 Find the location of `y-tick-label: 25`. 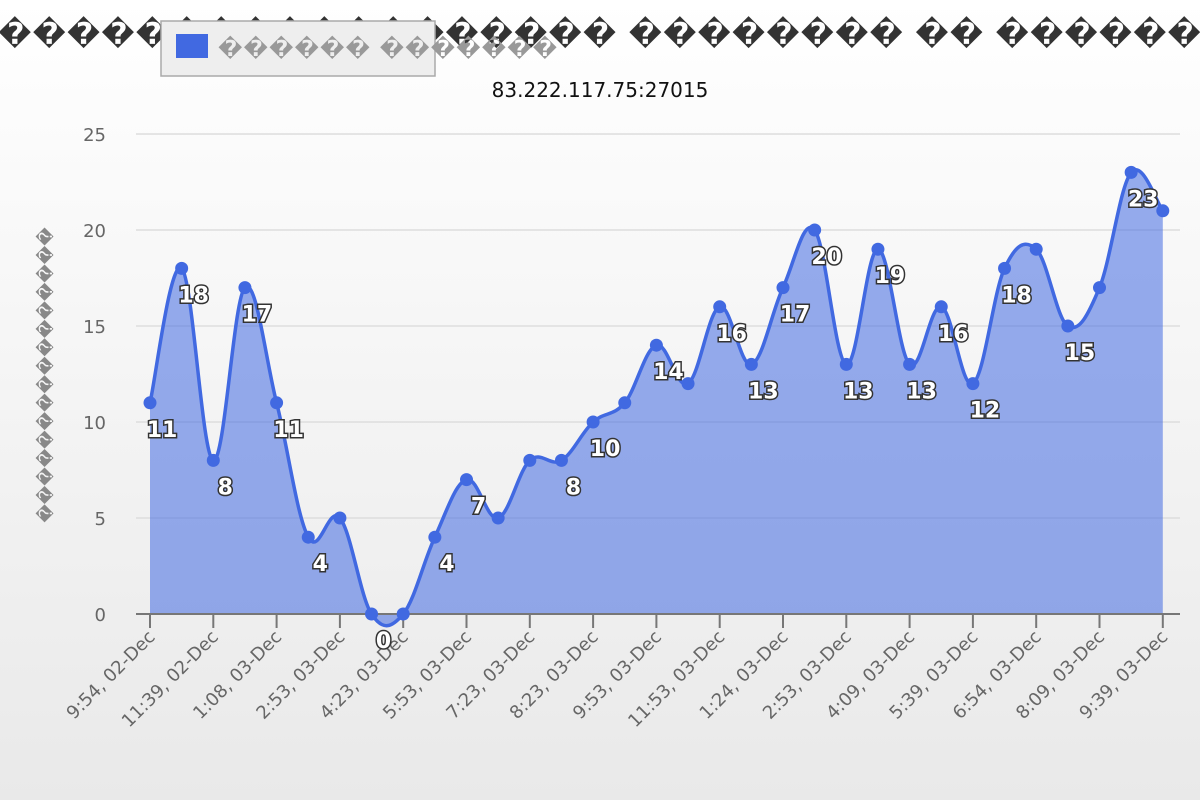

y-tick-label: 25 is located at coordinates (94, 135).